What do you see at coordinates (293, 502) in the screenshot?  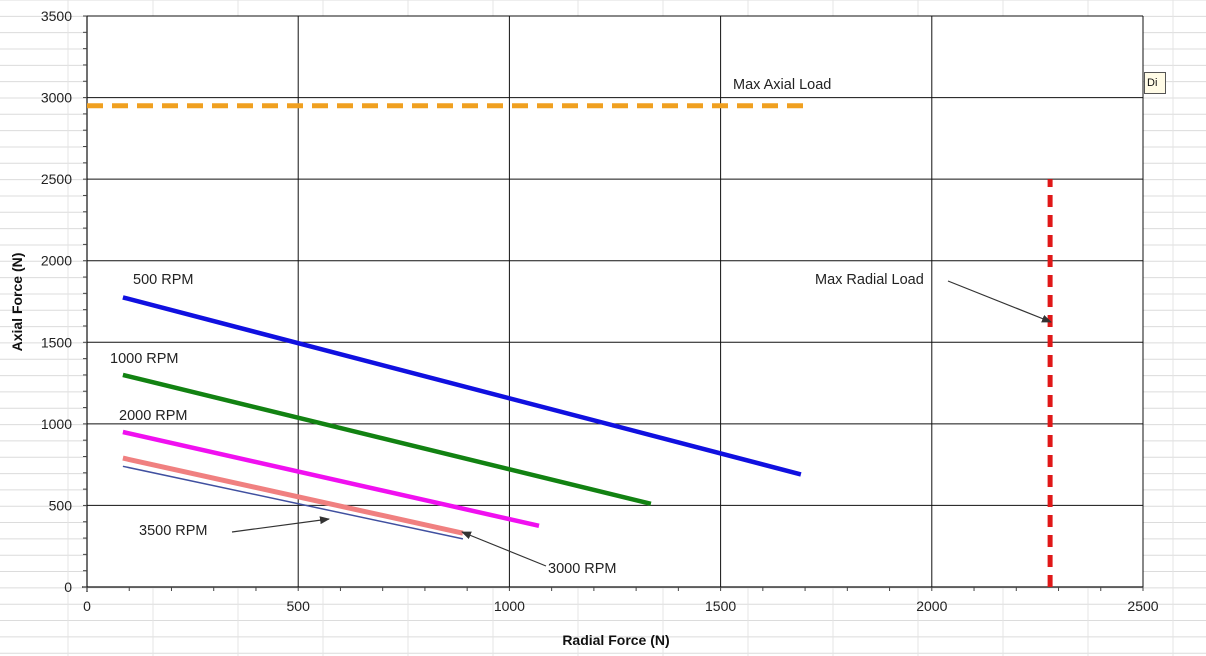 I see `series-line-3500-rpm` at bounding box center [293, 502].